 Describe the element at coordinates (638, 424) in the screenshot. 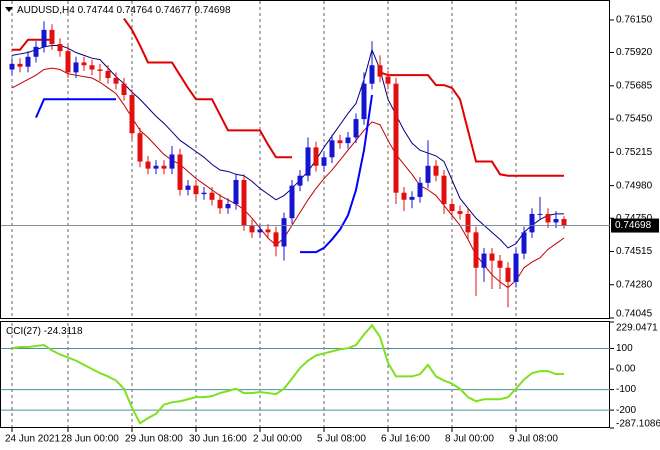

I see `y2-tick-label: -287.1086` at that location.